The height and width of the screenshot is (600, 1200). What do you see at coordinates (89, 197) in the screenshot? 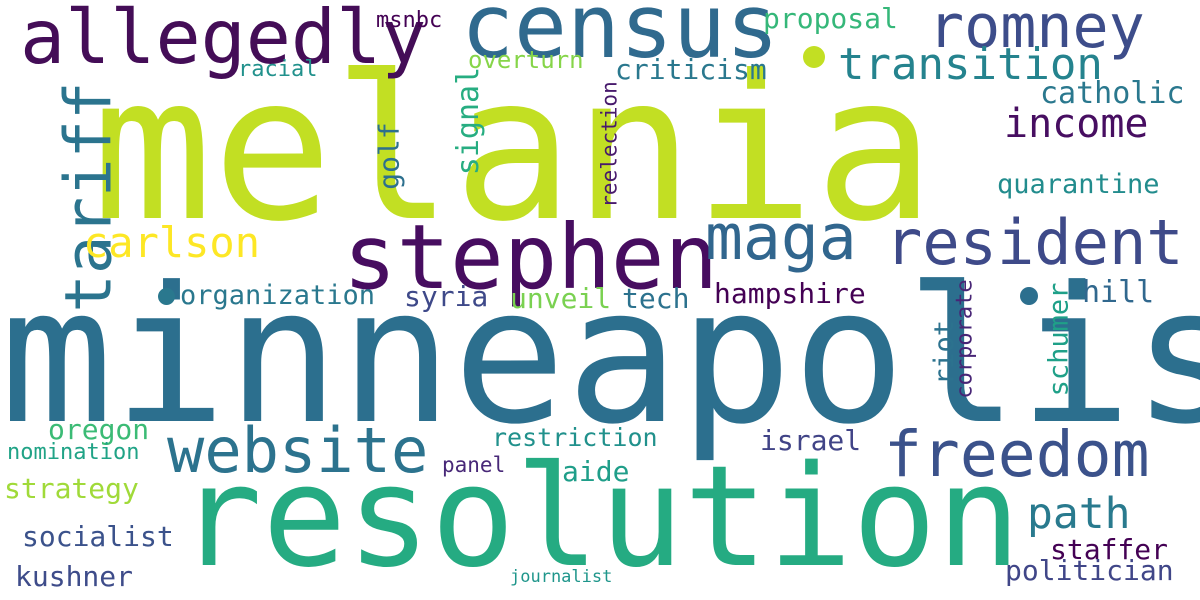
I see `word-tariff: tariff` at bounding box center [89, 197].